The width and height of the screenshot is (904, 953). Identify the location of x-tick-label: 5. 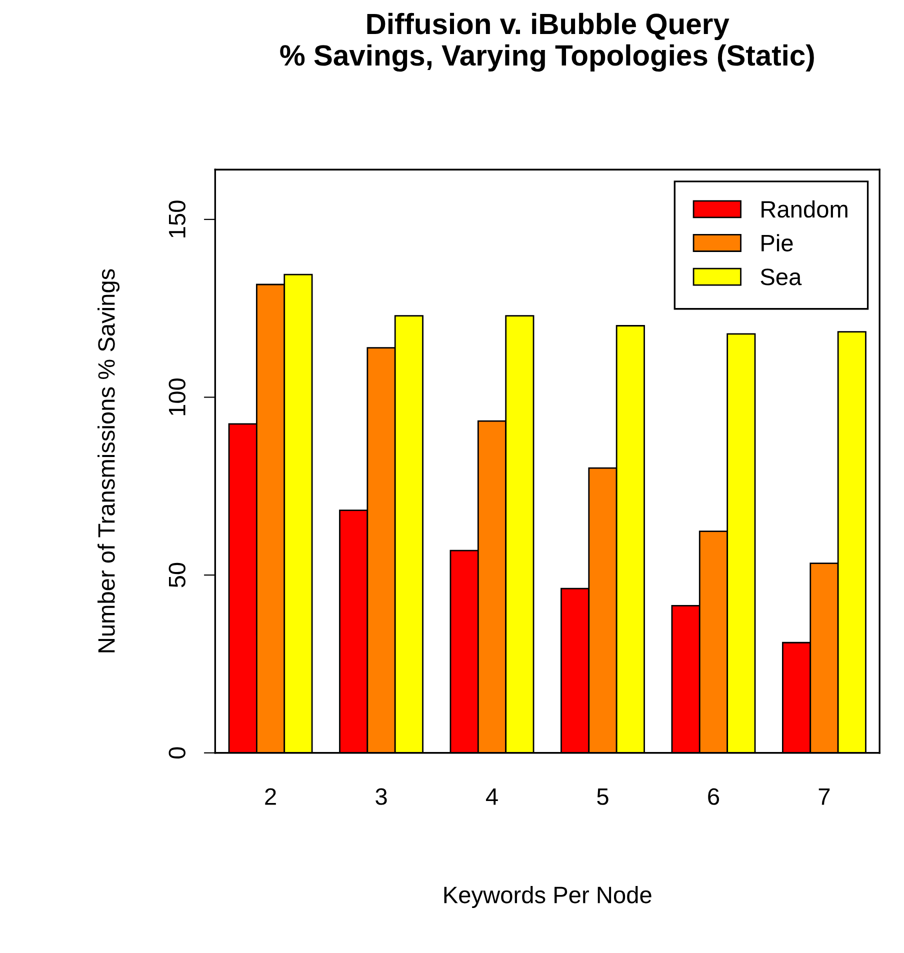
(602, 796).